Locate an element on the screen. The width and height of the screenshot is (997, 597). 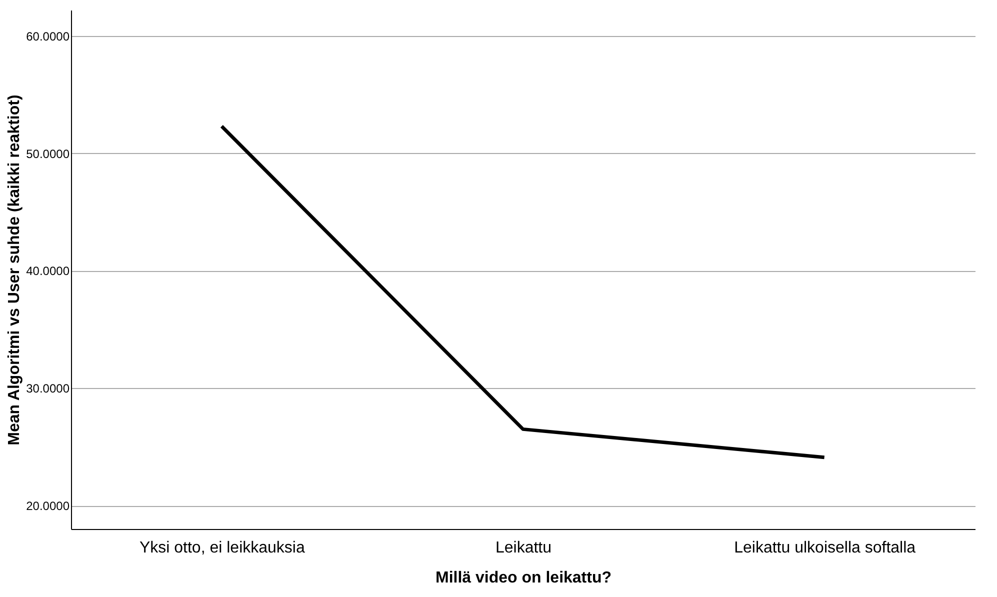
x-axis-title: Millä video on leikattu? is located at coordinates (523, 578).